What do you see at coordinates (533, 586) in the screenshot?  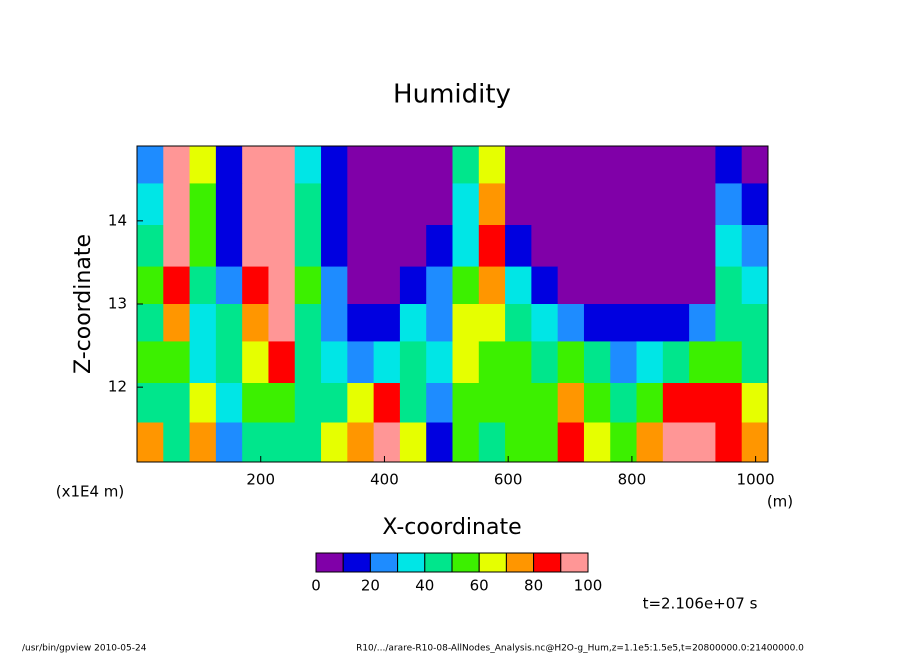 I see `colorbar-label: 80` at bounding box center [533, 586].